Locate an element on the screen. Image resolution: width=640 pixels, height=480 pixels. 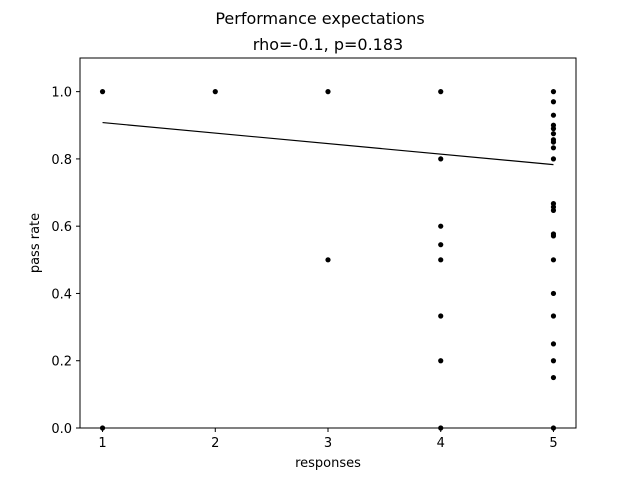
y-tick-label: 0.2 is located at coordinates (61, 362).